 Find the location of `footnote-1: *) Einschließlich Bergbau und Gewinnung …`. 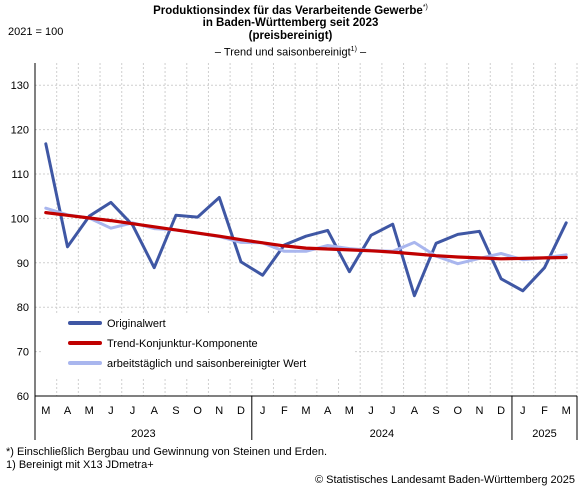

footnote-1: *) Einschließlich Bergbau und Gewinnung … is located at coordinates (167, 452).